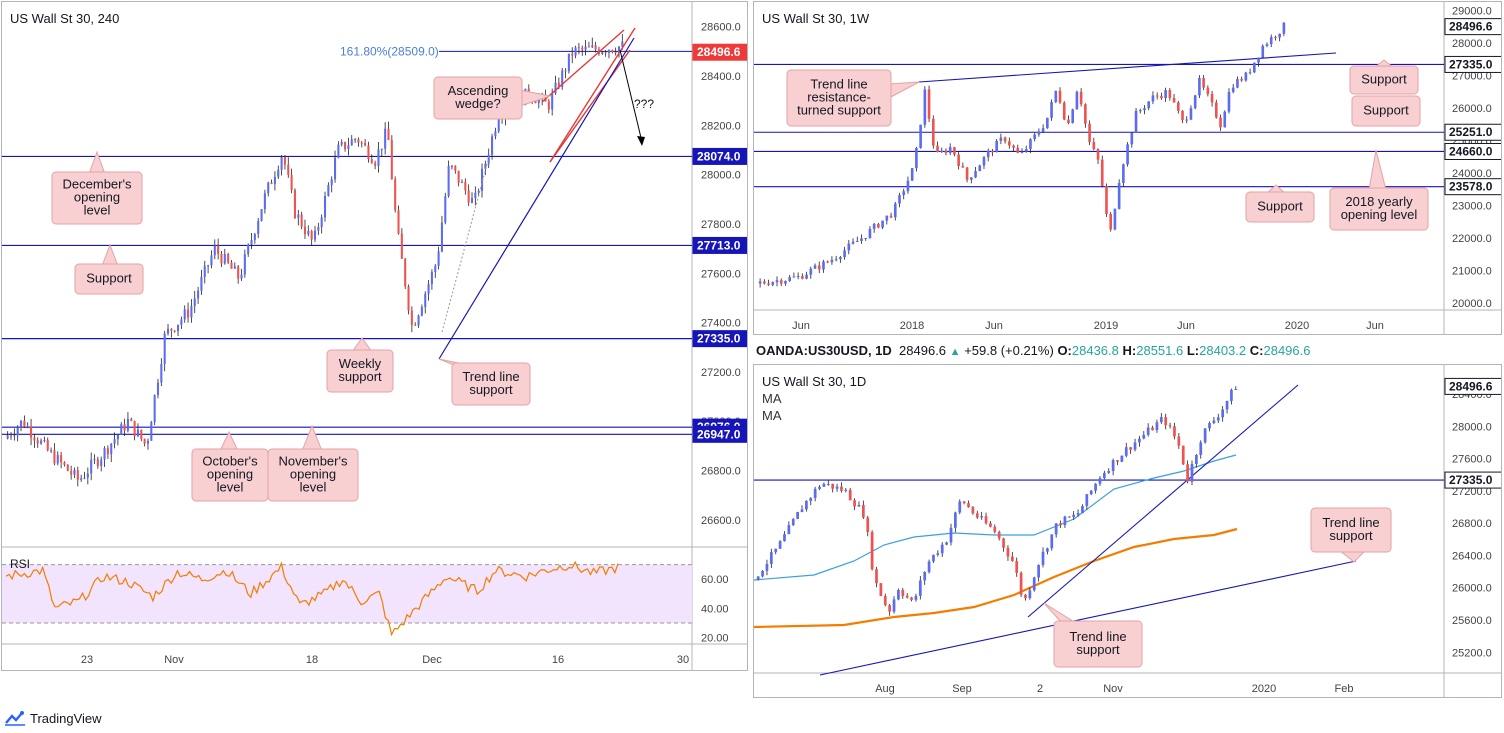  I want to click on price-tick: 27200.0, so click(1472, 492).